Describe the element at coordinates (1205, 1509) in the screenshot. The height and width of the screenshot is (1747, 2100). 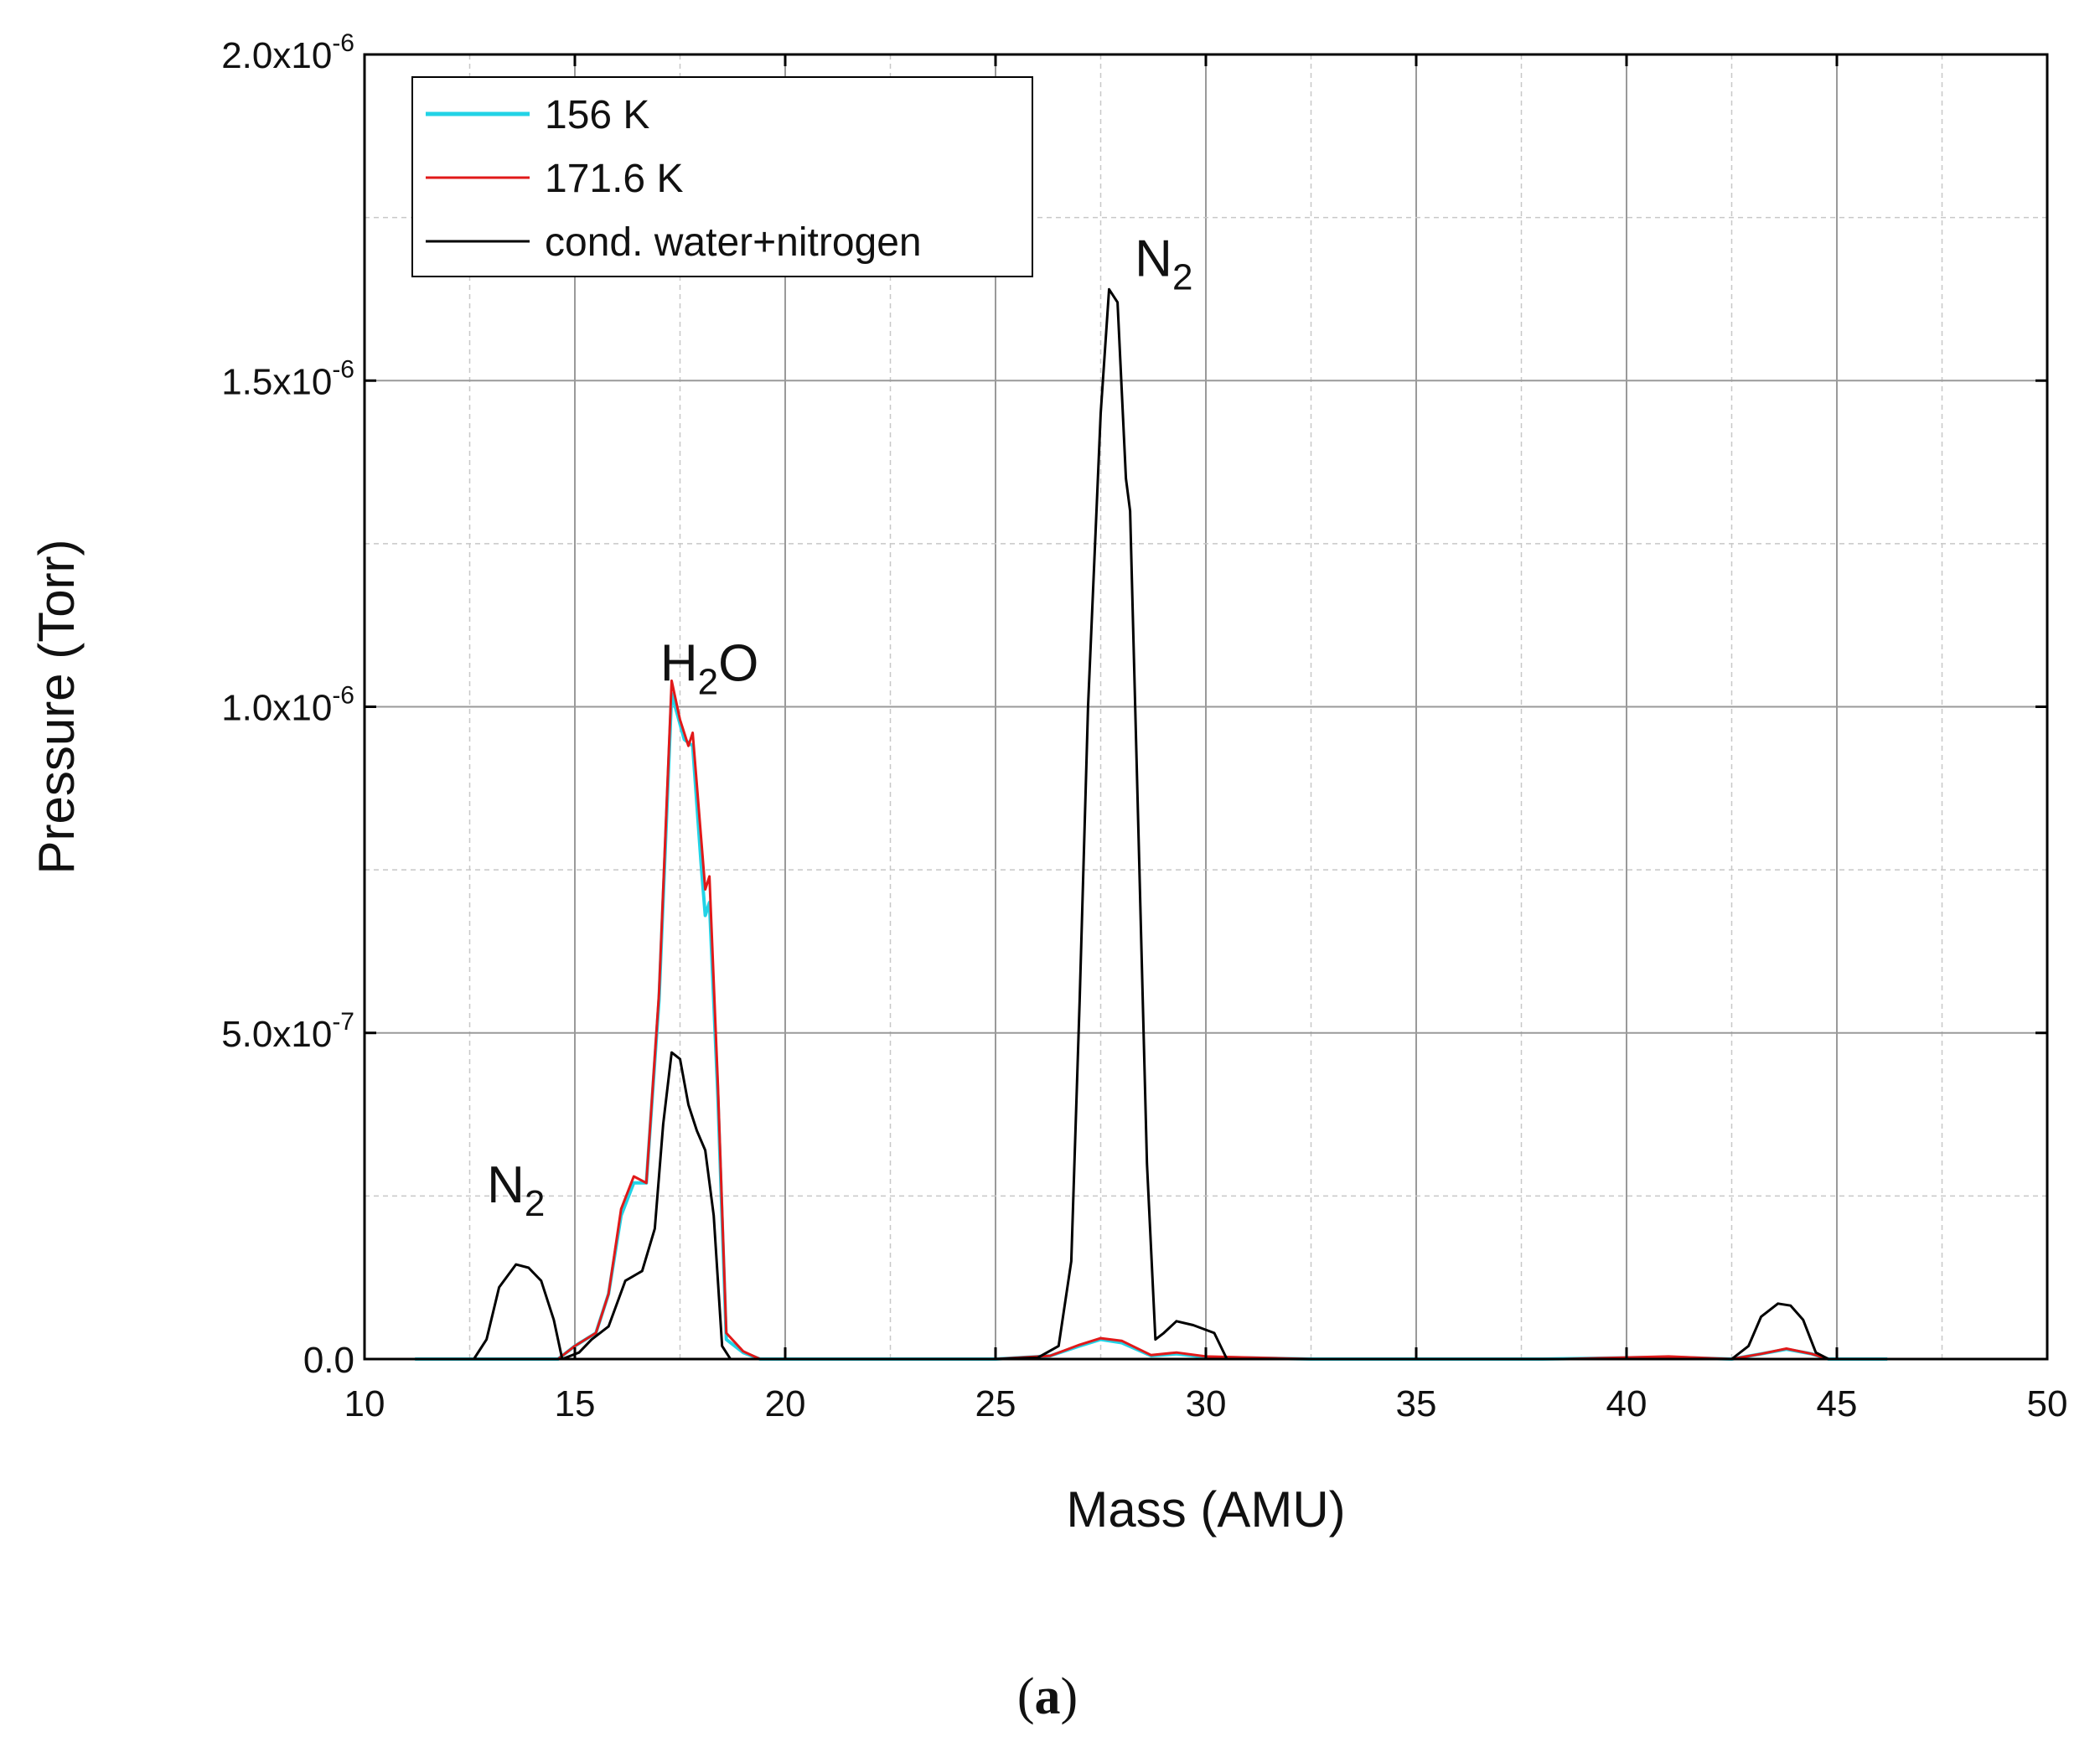
I see `x-axis-title: Mass (AMU)` at that location.